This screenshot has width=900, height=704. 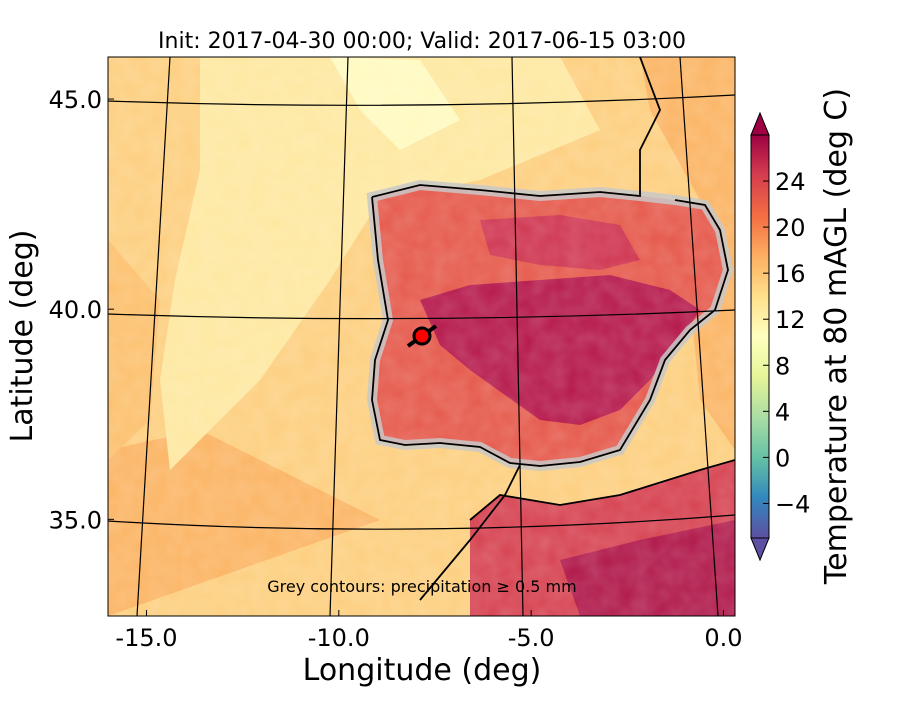 I want to click on colorbar-tick-label: 4, so click(x=782, y=412).